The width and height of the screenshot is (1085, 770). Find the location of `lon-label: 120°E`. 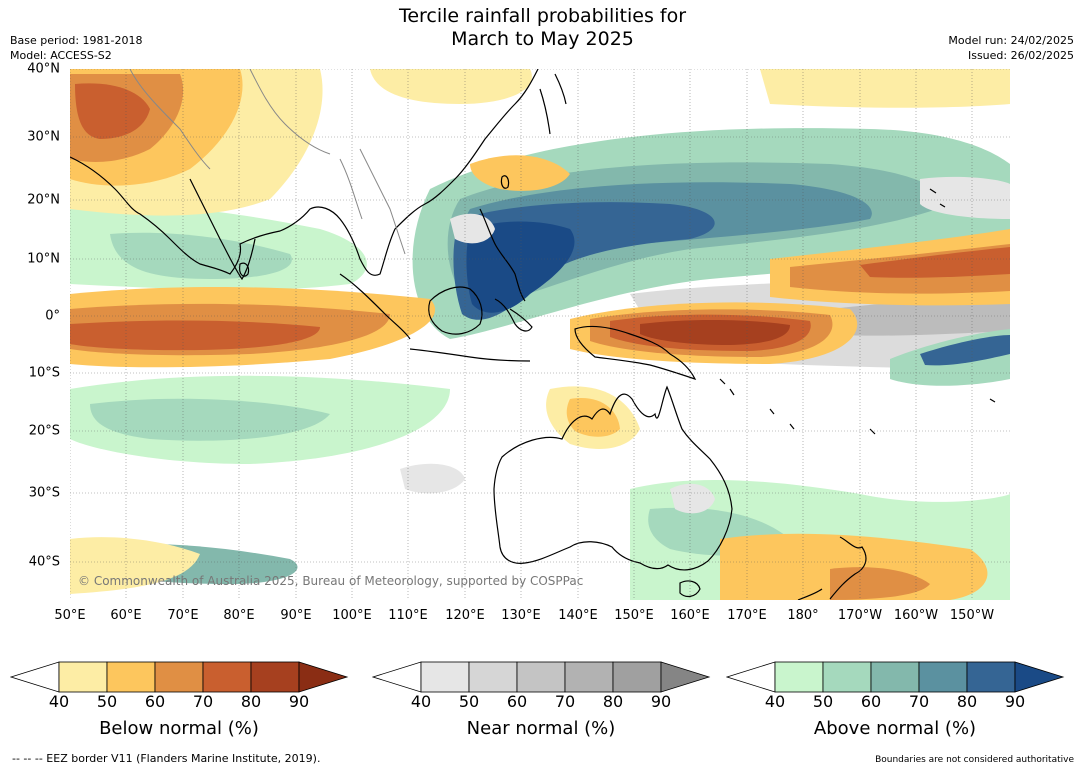

lon-label: 120°E is located at coordinates (465, 615).